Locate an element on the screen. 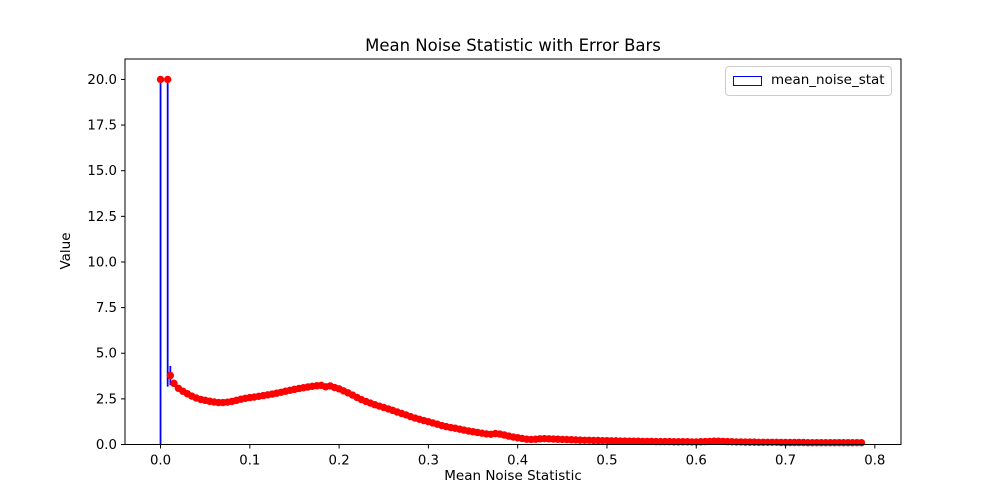 This screenshot has height=500, width=1000. legend-swatch-icon is located at coordinates (747, 81).